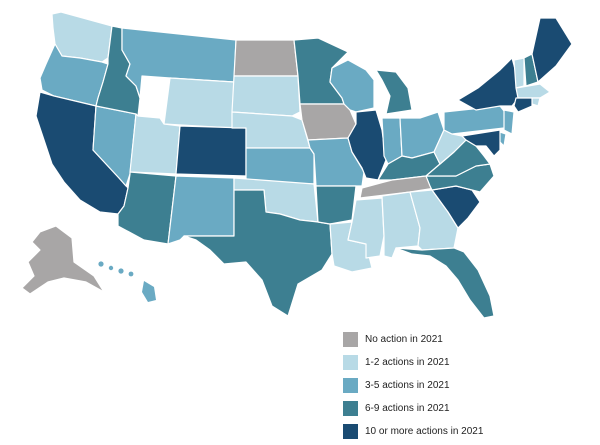  What do you see at coordinates (481, 143) in the screenshot?
I see `state-maryland` at bounding box center [481, 143].